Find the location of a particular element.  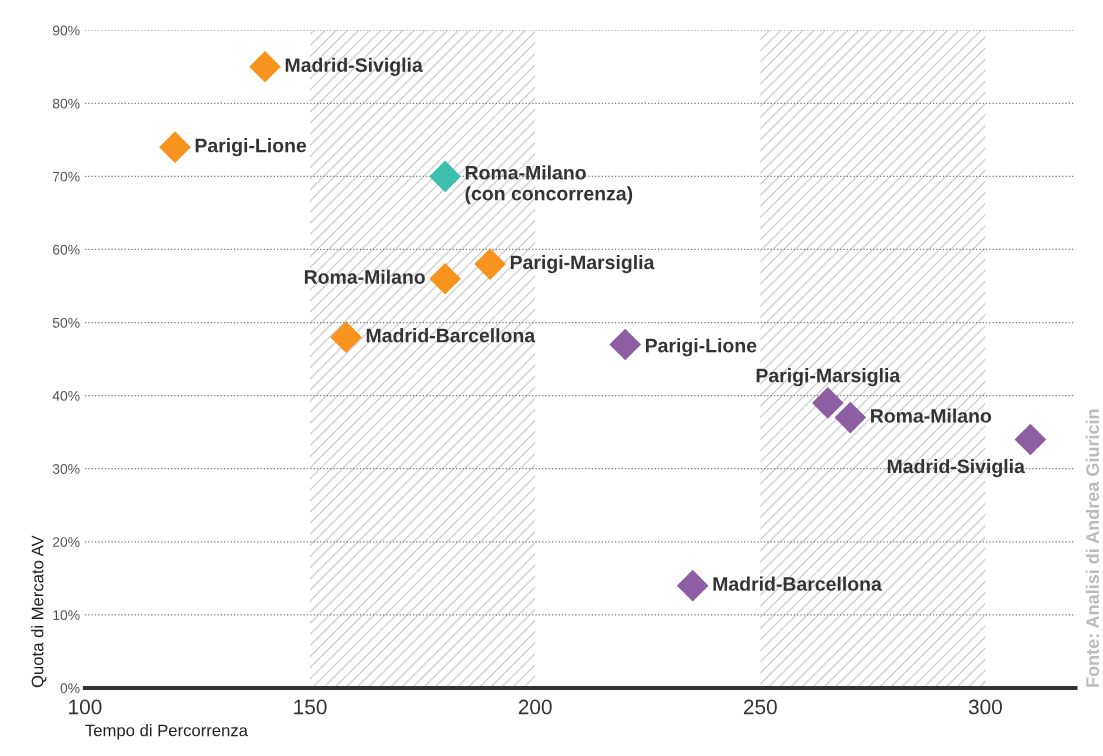

y-tick-label: 10% is located at coordinates (66, 615).